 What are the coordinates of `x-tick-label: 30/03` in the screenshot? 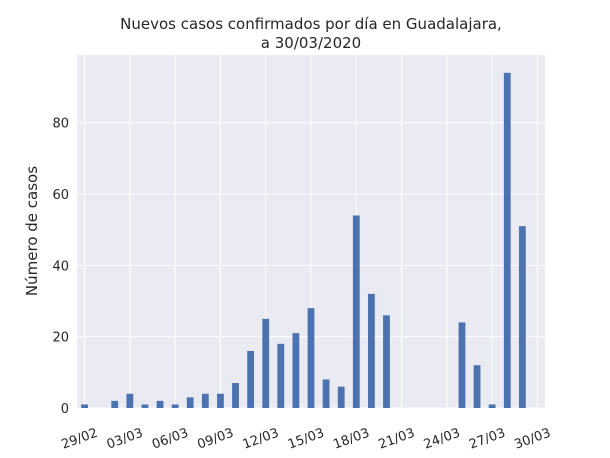 It's located at (532, 439).